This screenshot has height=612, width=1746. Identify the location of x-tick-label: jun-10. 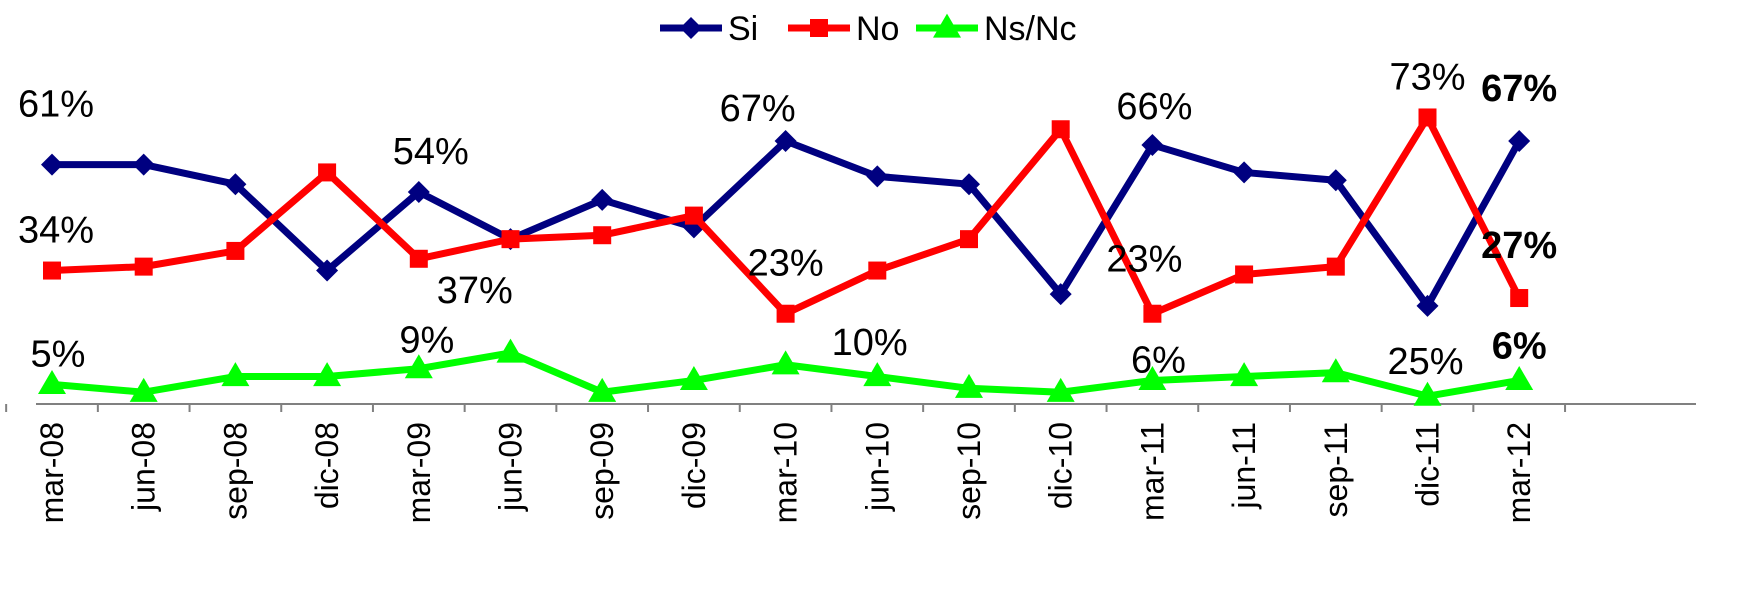
(877, 467).